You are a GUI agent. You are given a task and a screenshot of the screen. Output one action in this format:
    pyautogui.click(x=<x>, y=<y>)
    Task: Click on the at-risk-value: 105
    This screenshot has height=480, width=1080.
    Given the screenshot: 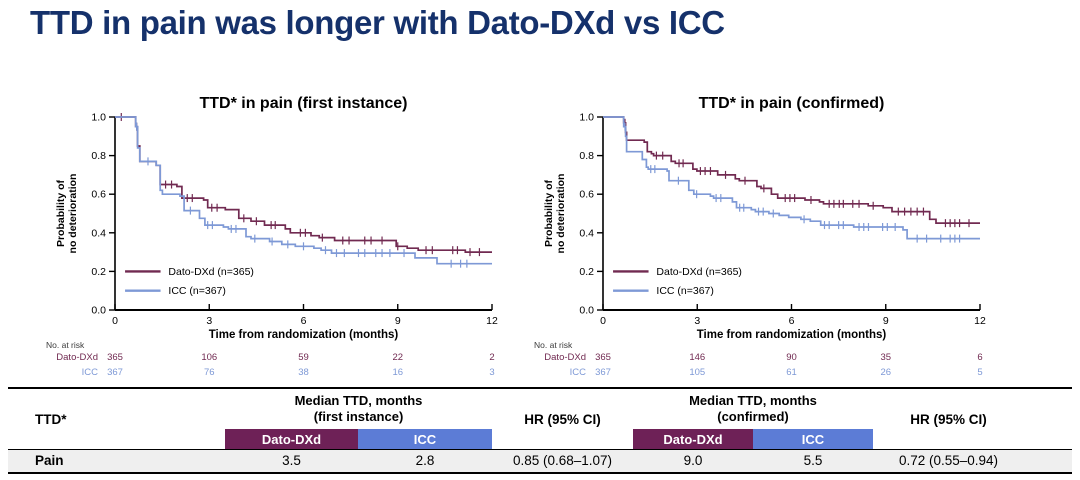 What is the action you would take?
    pyautogui.click(x=697, y=372)
    